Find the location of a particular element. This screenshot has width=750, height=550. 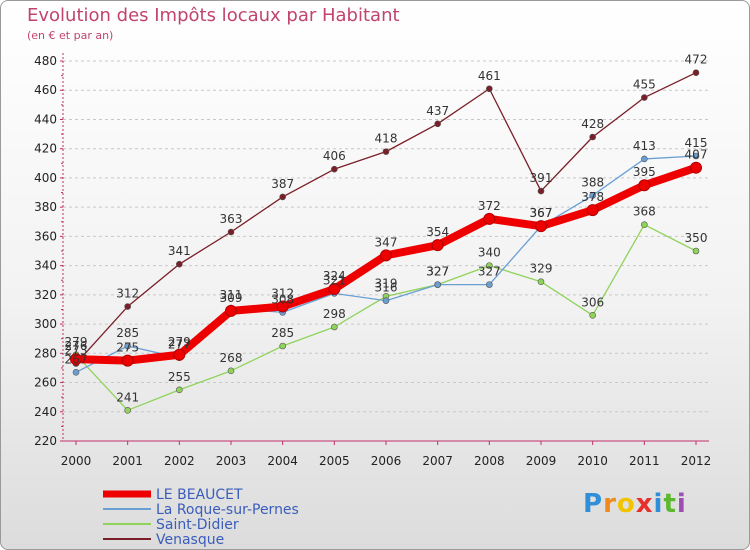

legend-label: La Roque-sur-Pernes is located at coordinates (227, 510).